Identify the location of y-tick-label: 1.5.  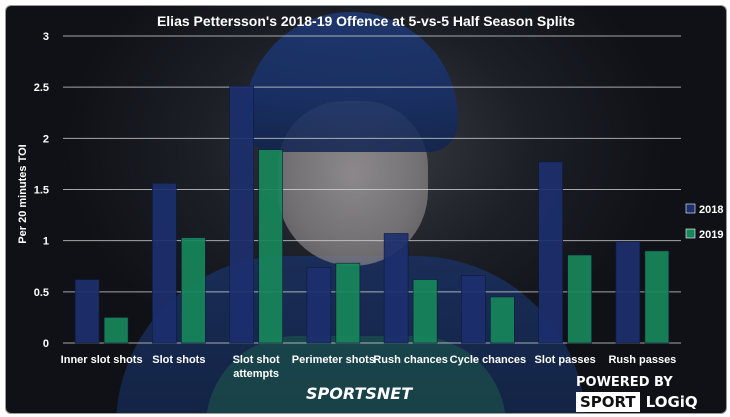
(41, 191).